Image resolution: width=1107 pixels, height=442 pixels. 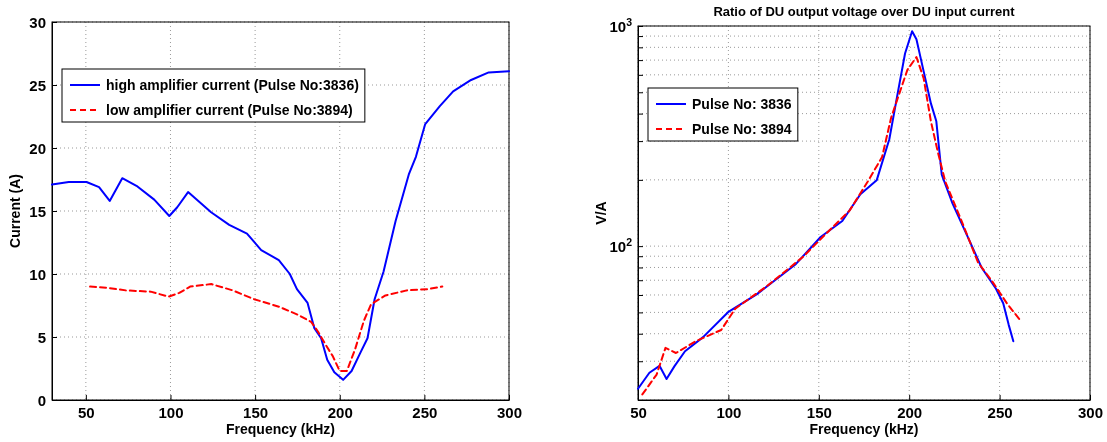 What do you see at coordinates (37, 274) in the screenshot?
I see `y-tick-label: 10` at bounding box center [37, 274].